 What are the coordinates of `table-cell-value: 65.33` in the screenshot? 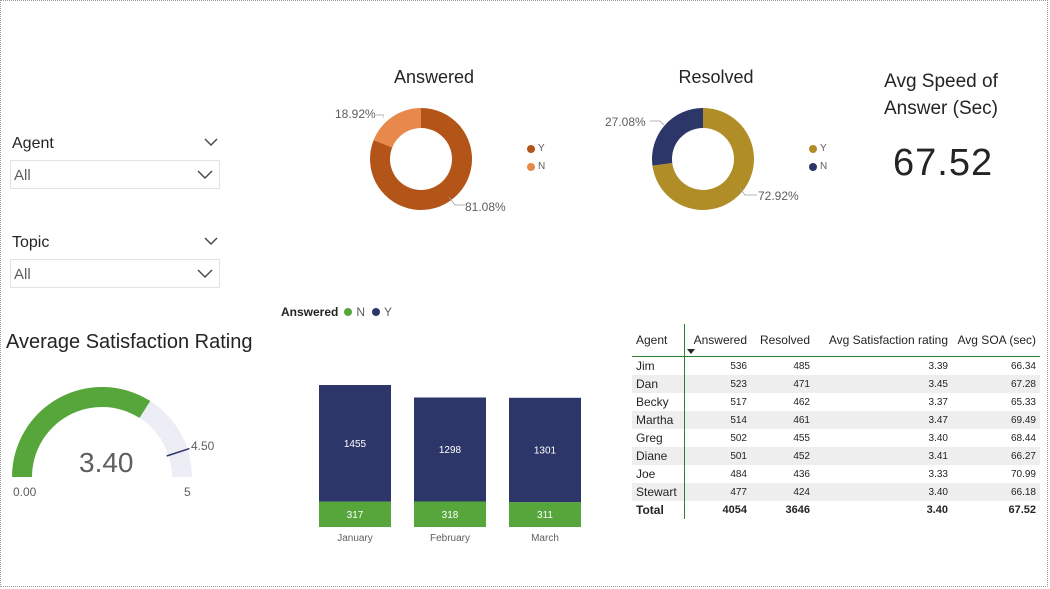 It's located at (1023, 402).